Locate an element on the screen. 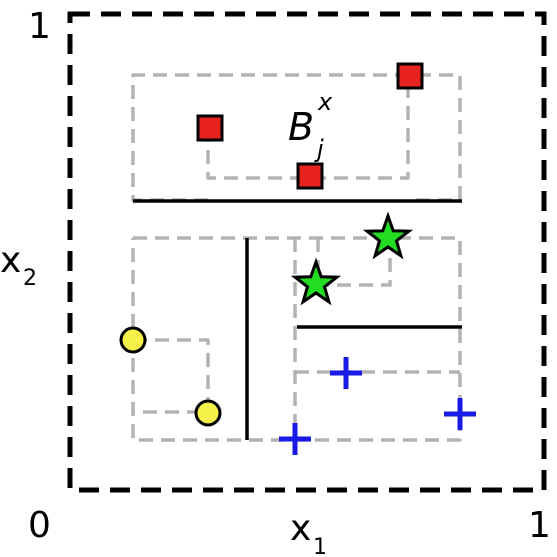 The width and height of the screenshot is (557, 557). x1-axis-label-base: x is located at coordinates (300, 528).